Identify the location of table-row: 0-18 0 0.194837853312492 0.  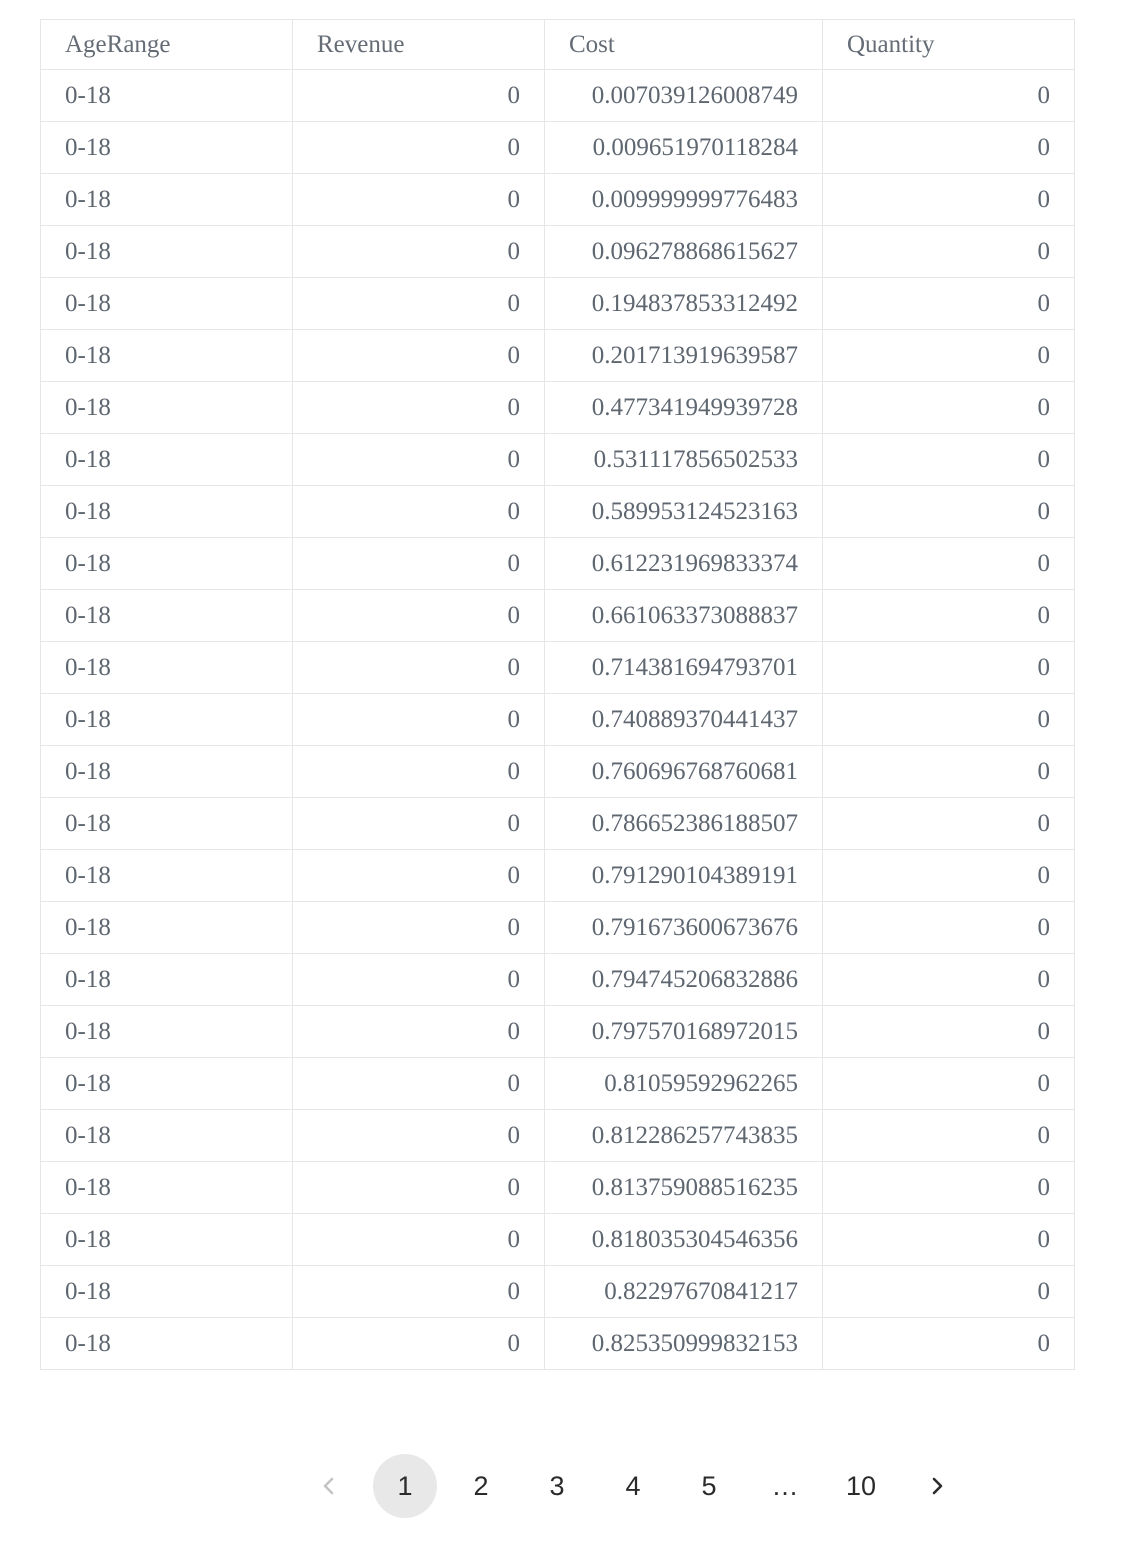
(557, 303).